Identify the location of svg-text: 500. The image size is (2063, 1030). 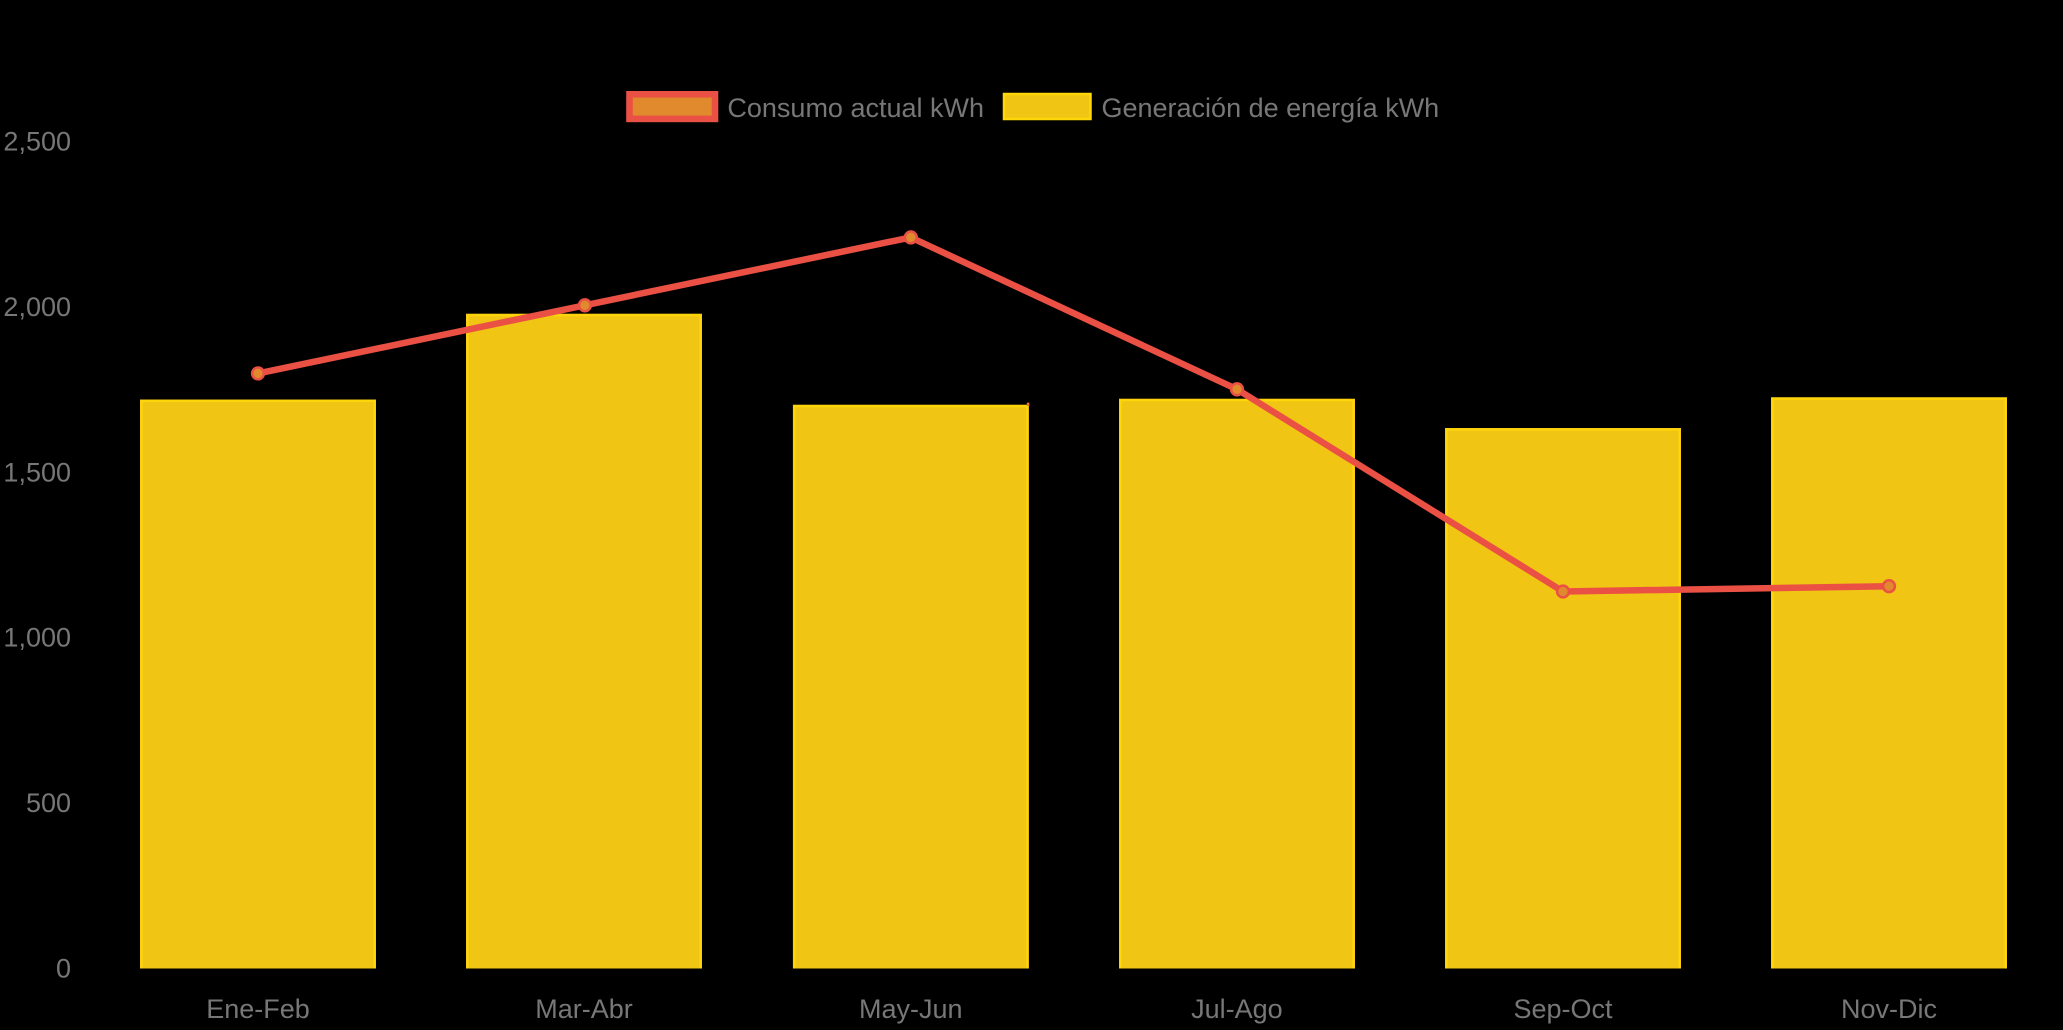
(48, 803).